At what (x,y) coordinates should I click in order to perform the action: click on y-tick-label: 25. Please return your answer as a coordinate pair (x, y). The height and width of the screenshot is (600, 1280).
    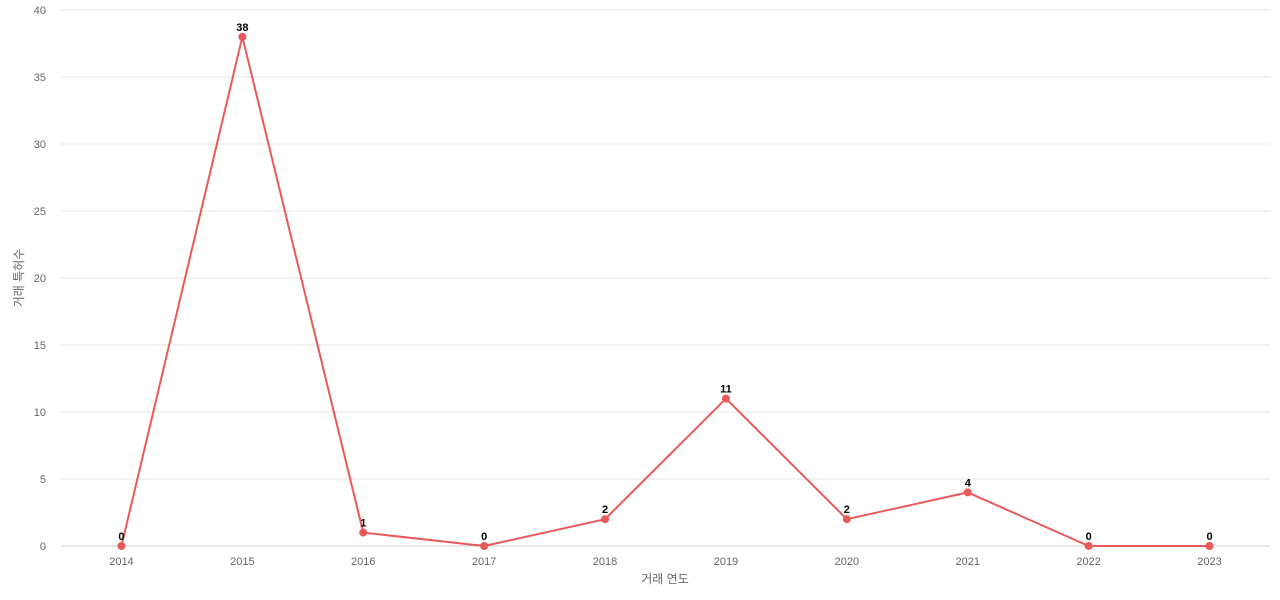
    Looking at the image, I should click on (40, 212).